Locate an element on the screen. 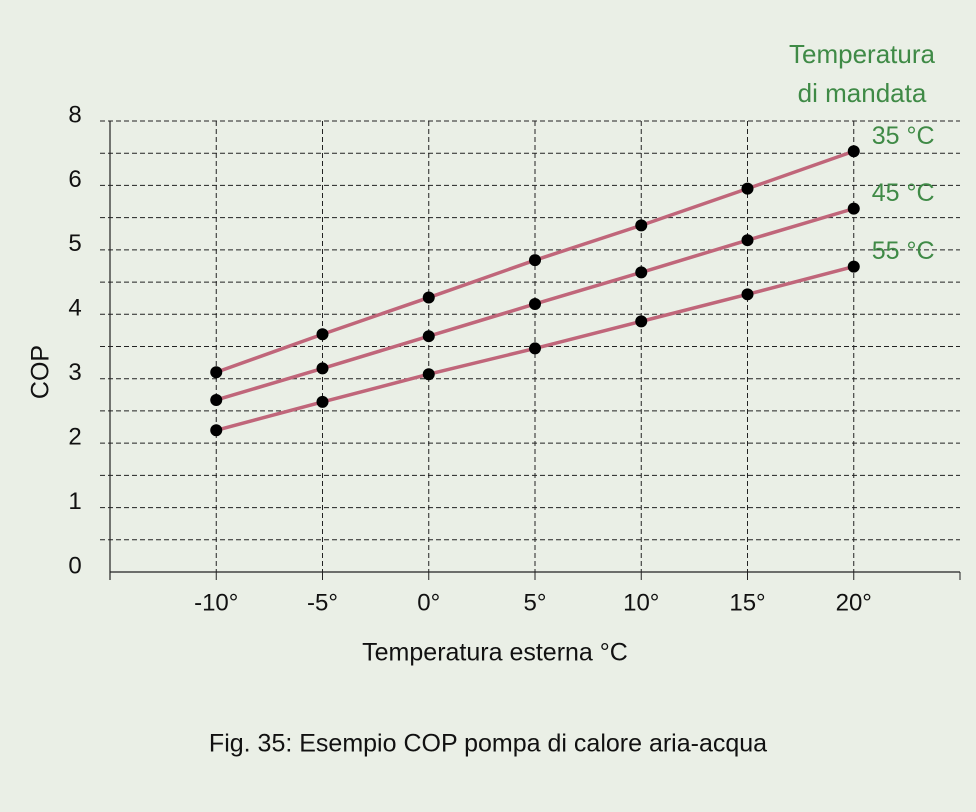 This screenshot has height=812, width=976. y-tick-label: 3 is located at coordinates (74, 372).